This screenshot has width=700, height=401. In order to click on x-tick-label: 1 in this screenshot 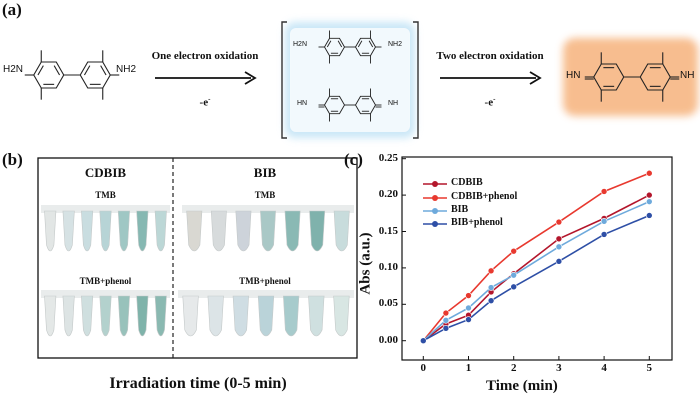, I will do `click(468, 368)`.